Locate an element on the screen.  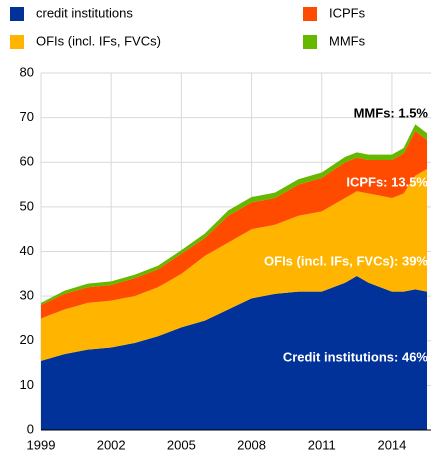
legend-label: ICPFs is located at coordinates (347, 12).